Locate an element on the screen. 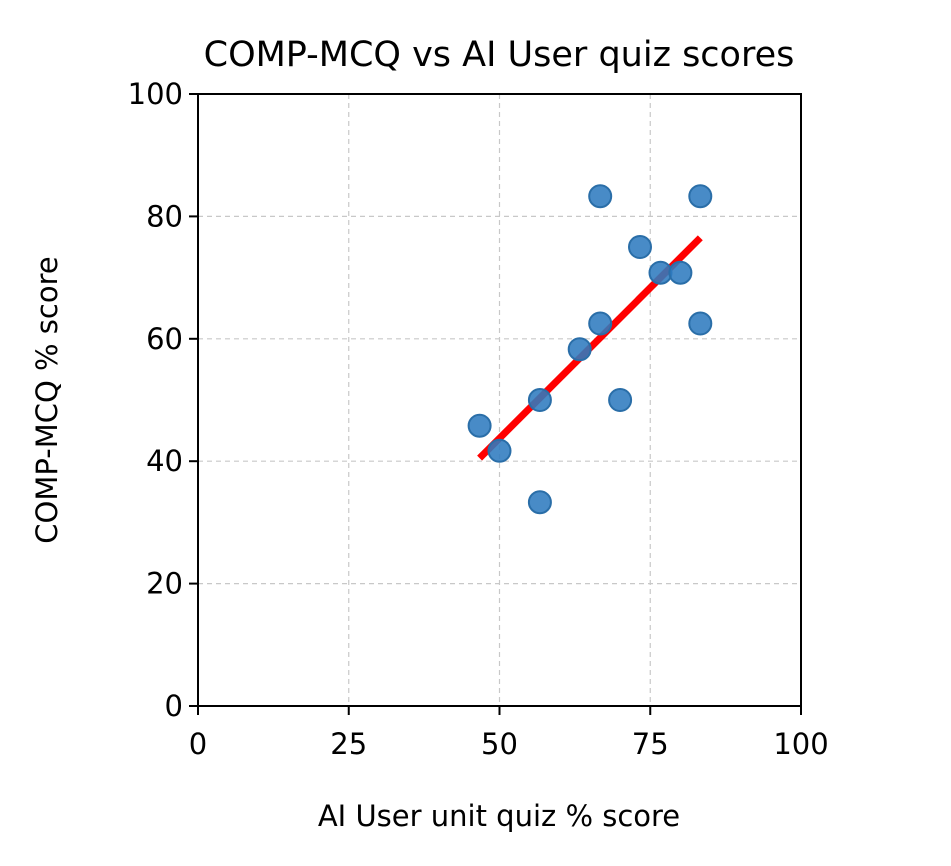 This screenshot has width=951, height=866. data-points is located at coordinates (590, 349).